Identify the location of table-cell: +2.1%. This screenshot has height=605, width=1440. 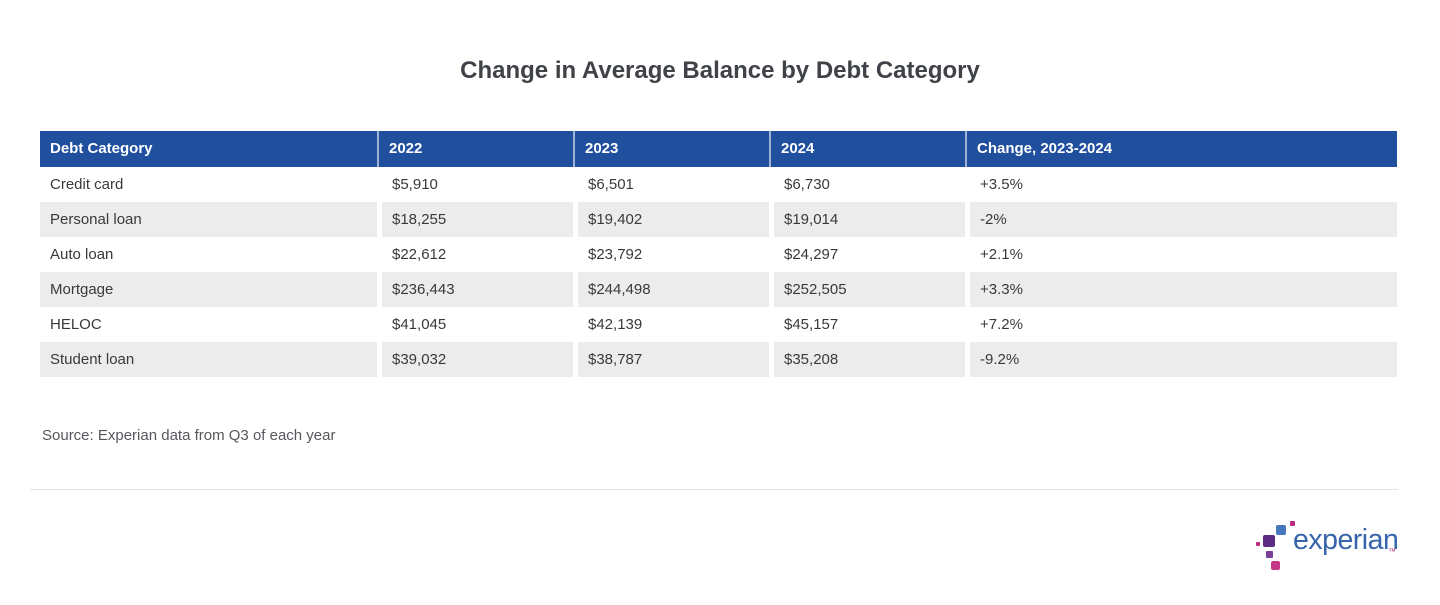
(1181, 254).